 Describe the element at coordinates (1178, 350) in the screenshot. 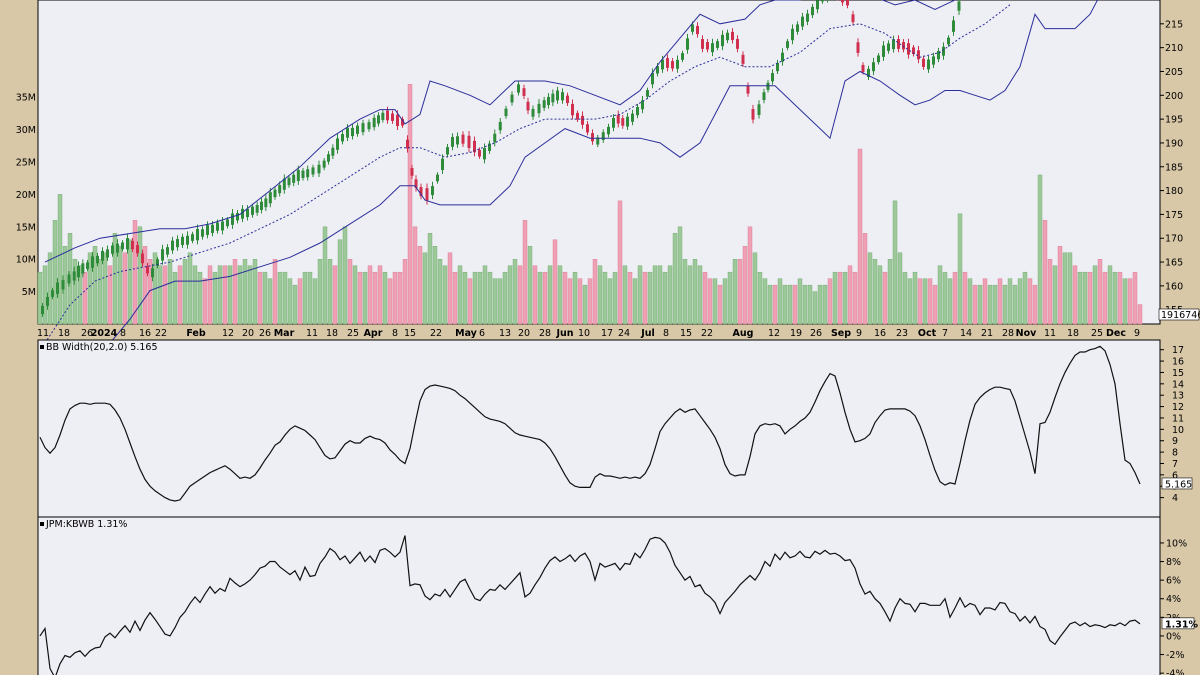

I see `bbw-tick-label: 17` at that location.